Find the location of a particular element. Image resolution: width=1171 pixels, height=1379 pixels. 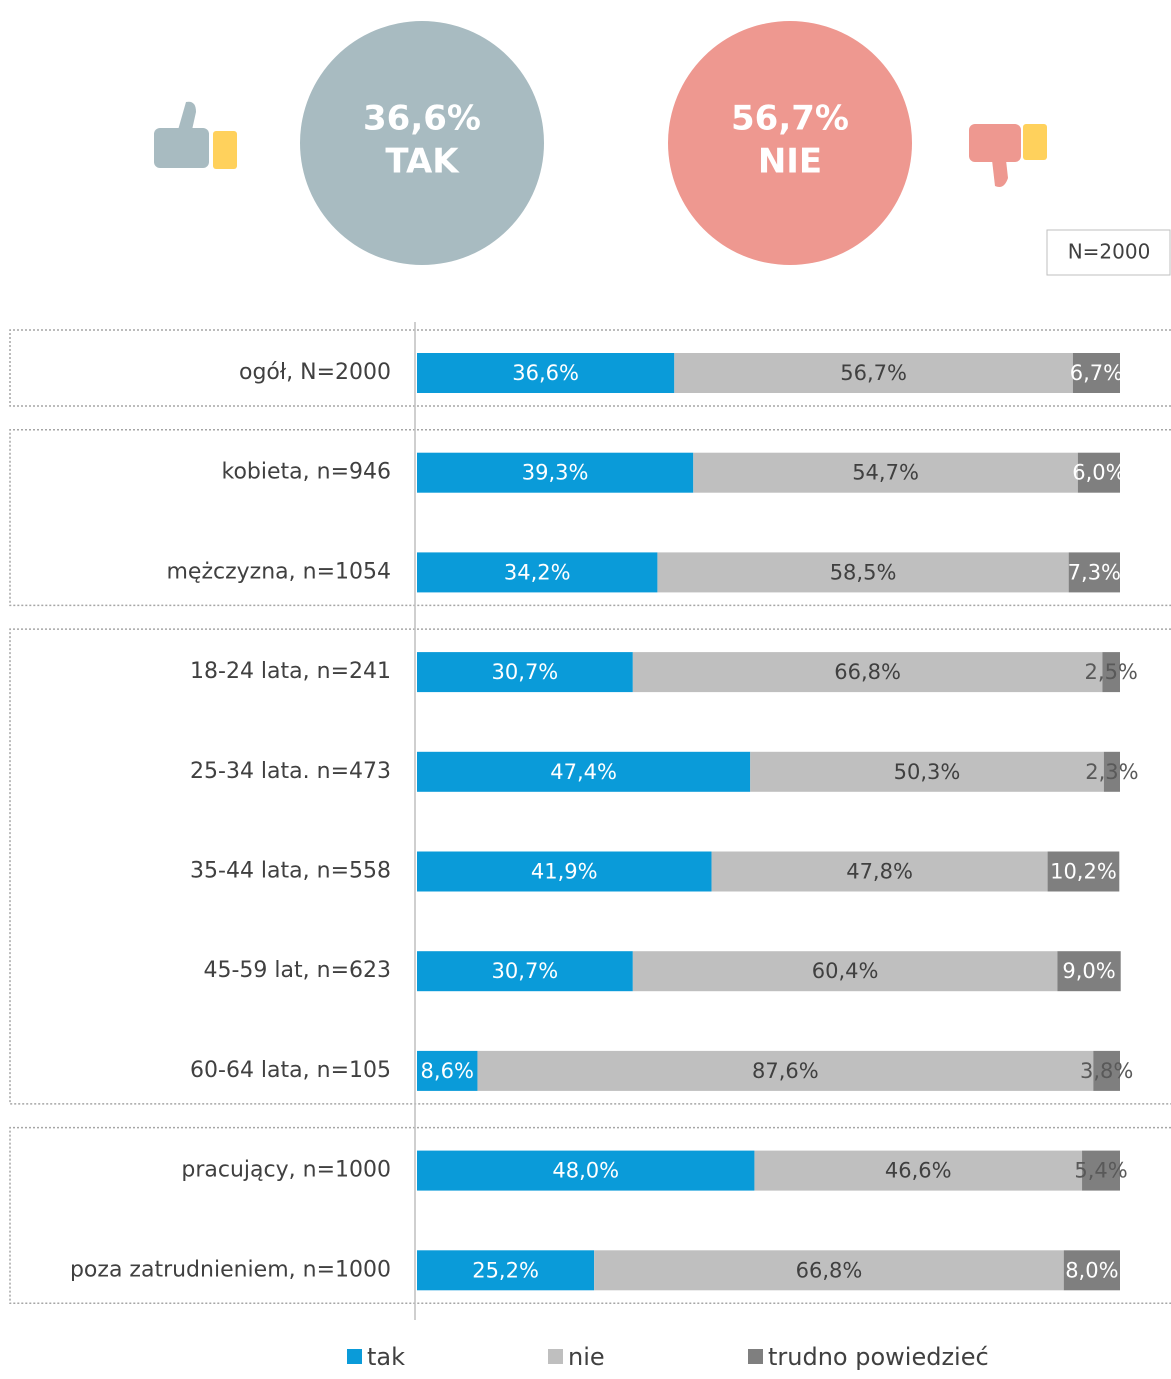

summary-text: TAK is located at coordinates (422, 162).